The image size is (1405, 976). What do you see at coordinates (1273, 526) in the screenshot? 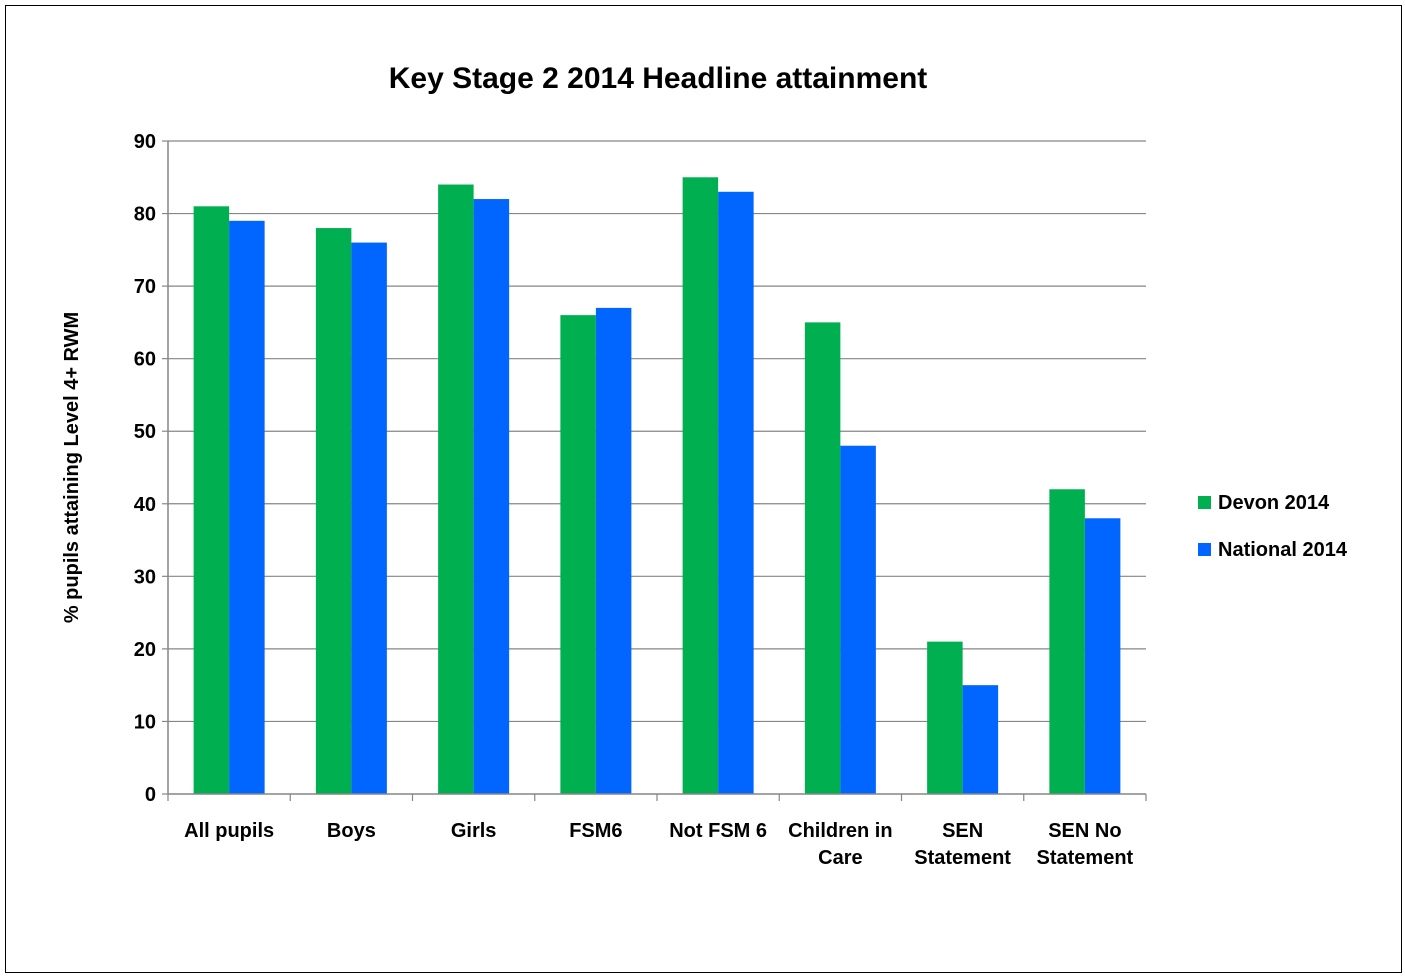
I see `legend: Devon 2014 National 2014` at bounding box center [1273, 526].